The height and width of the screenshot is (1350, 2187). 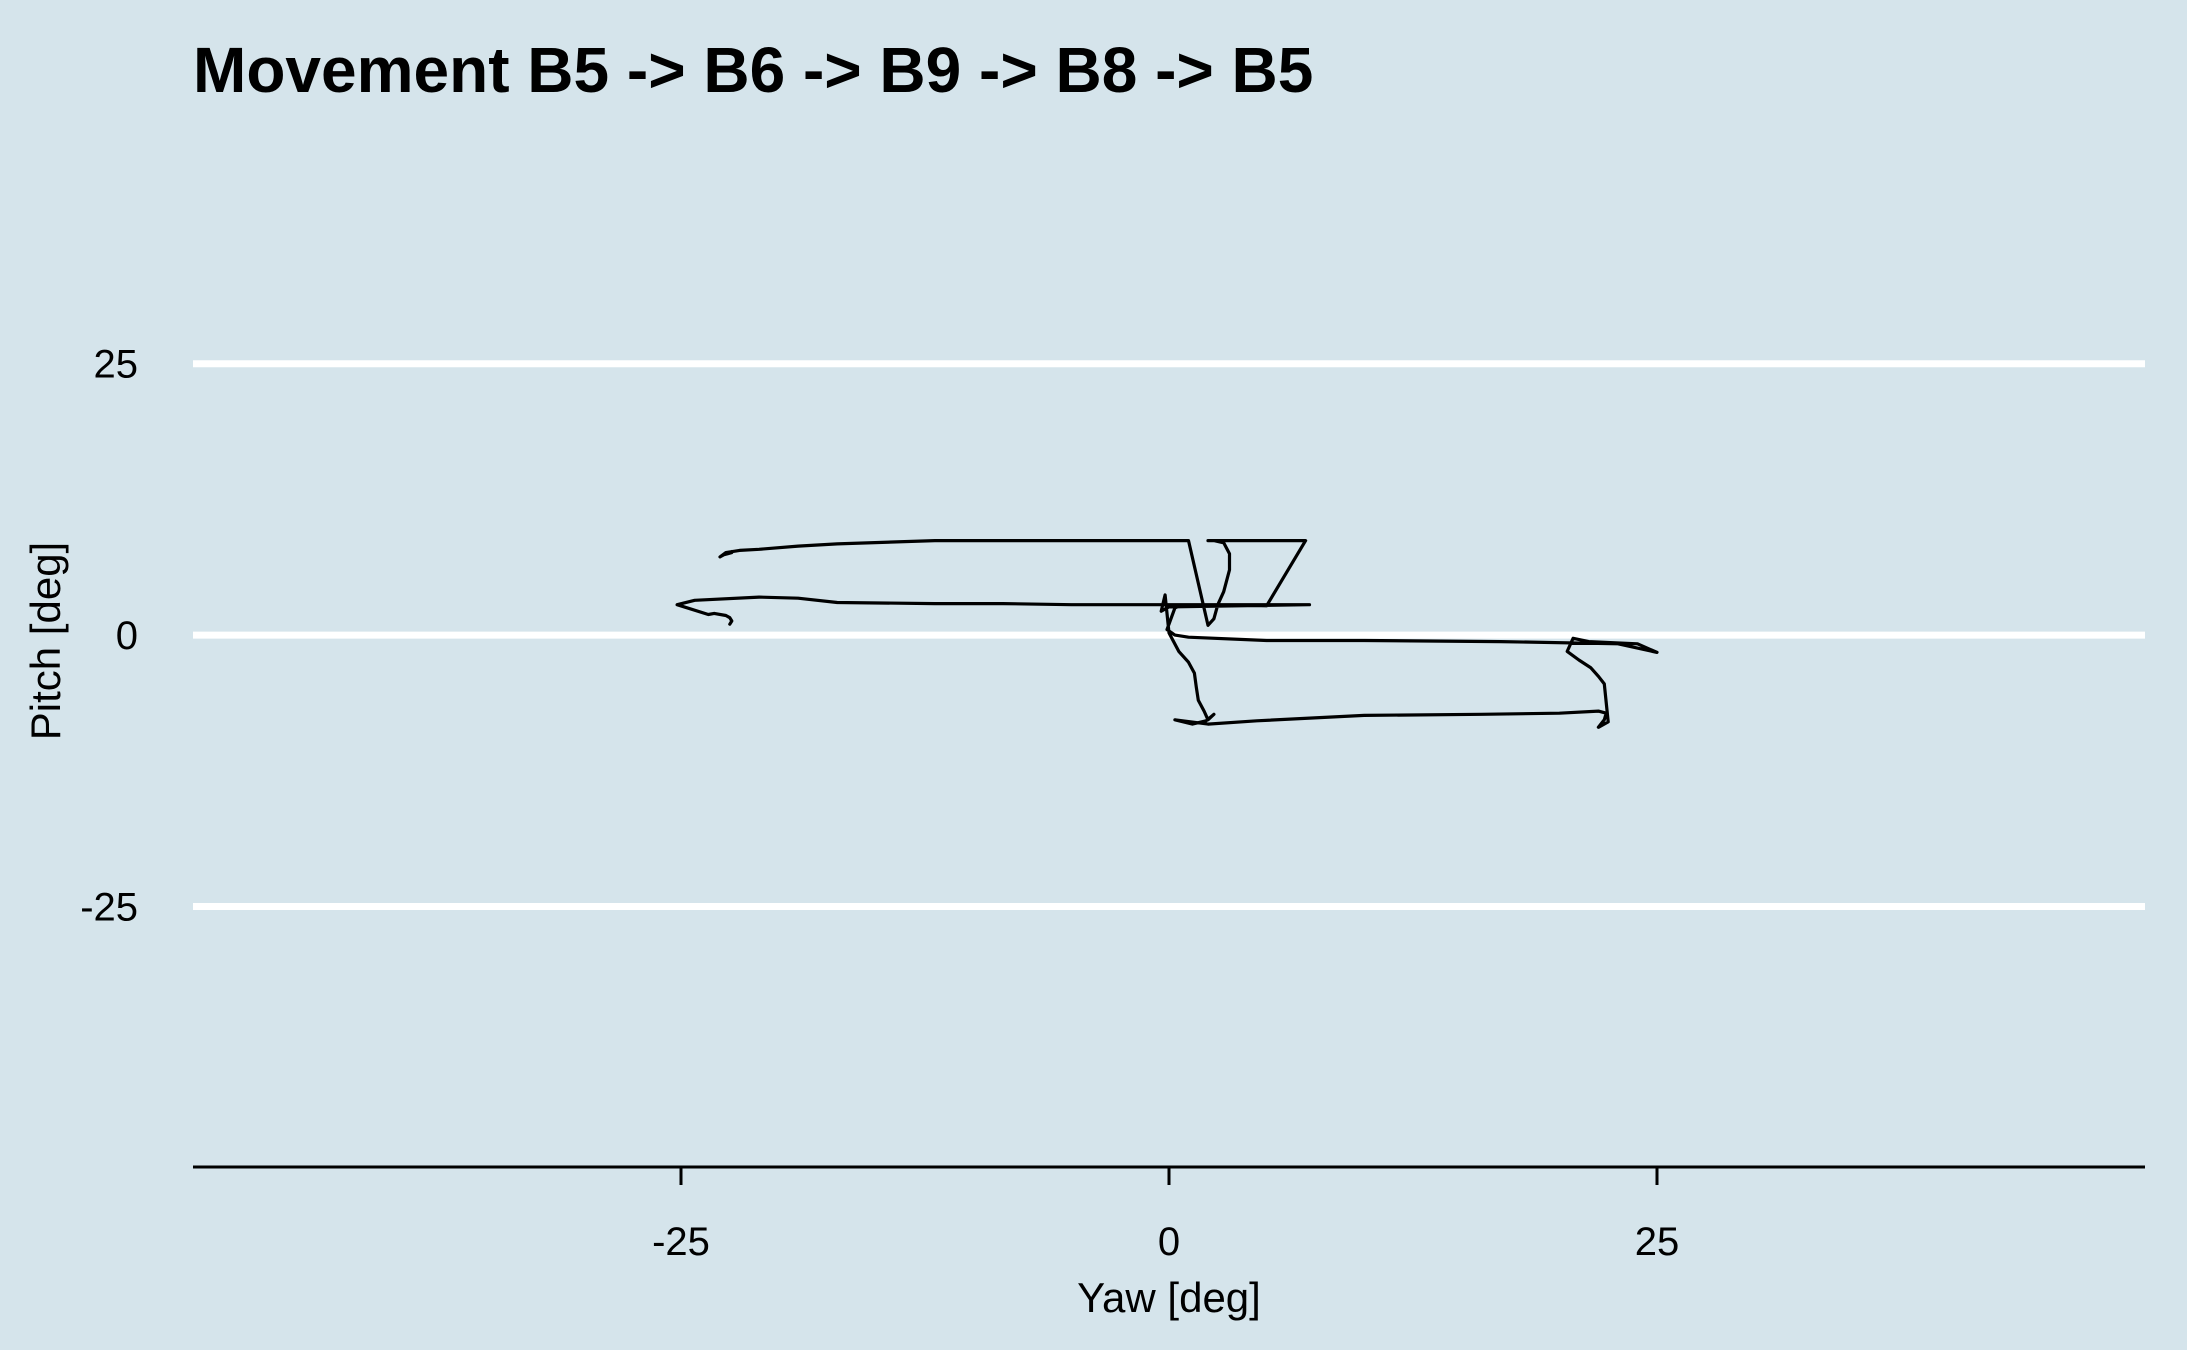 I want to click on chart-title: Movement B5 -> B6 -> B9 -> B8 -> B5, so click(x=753, y=70).